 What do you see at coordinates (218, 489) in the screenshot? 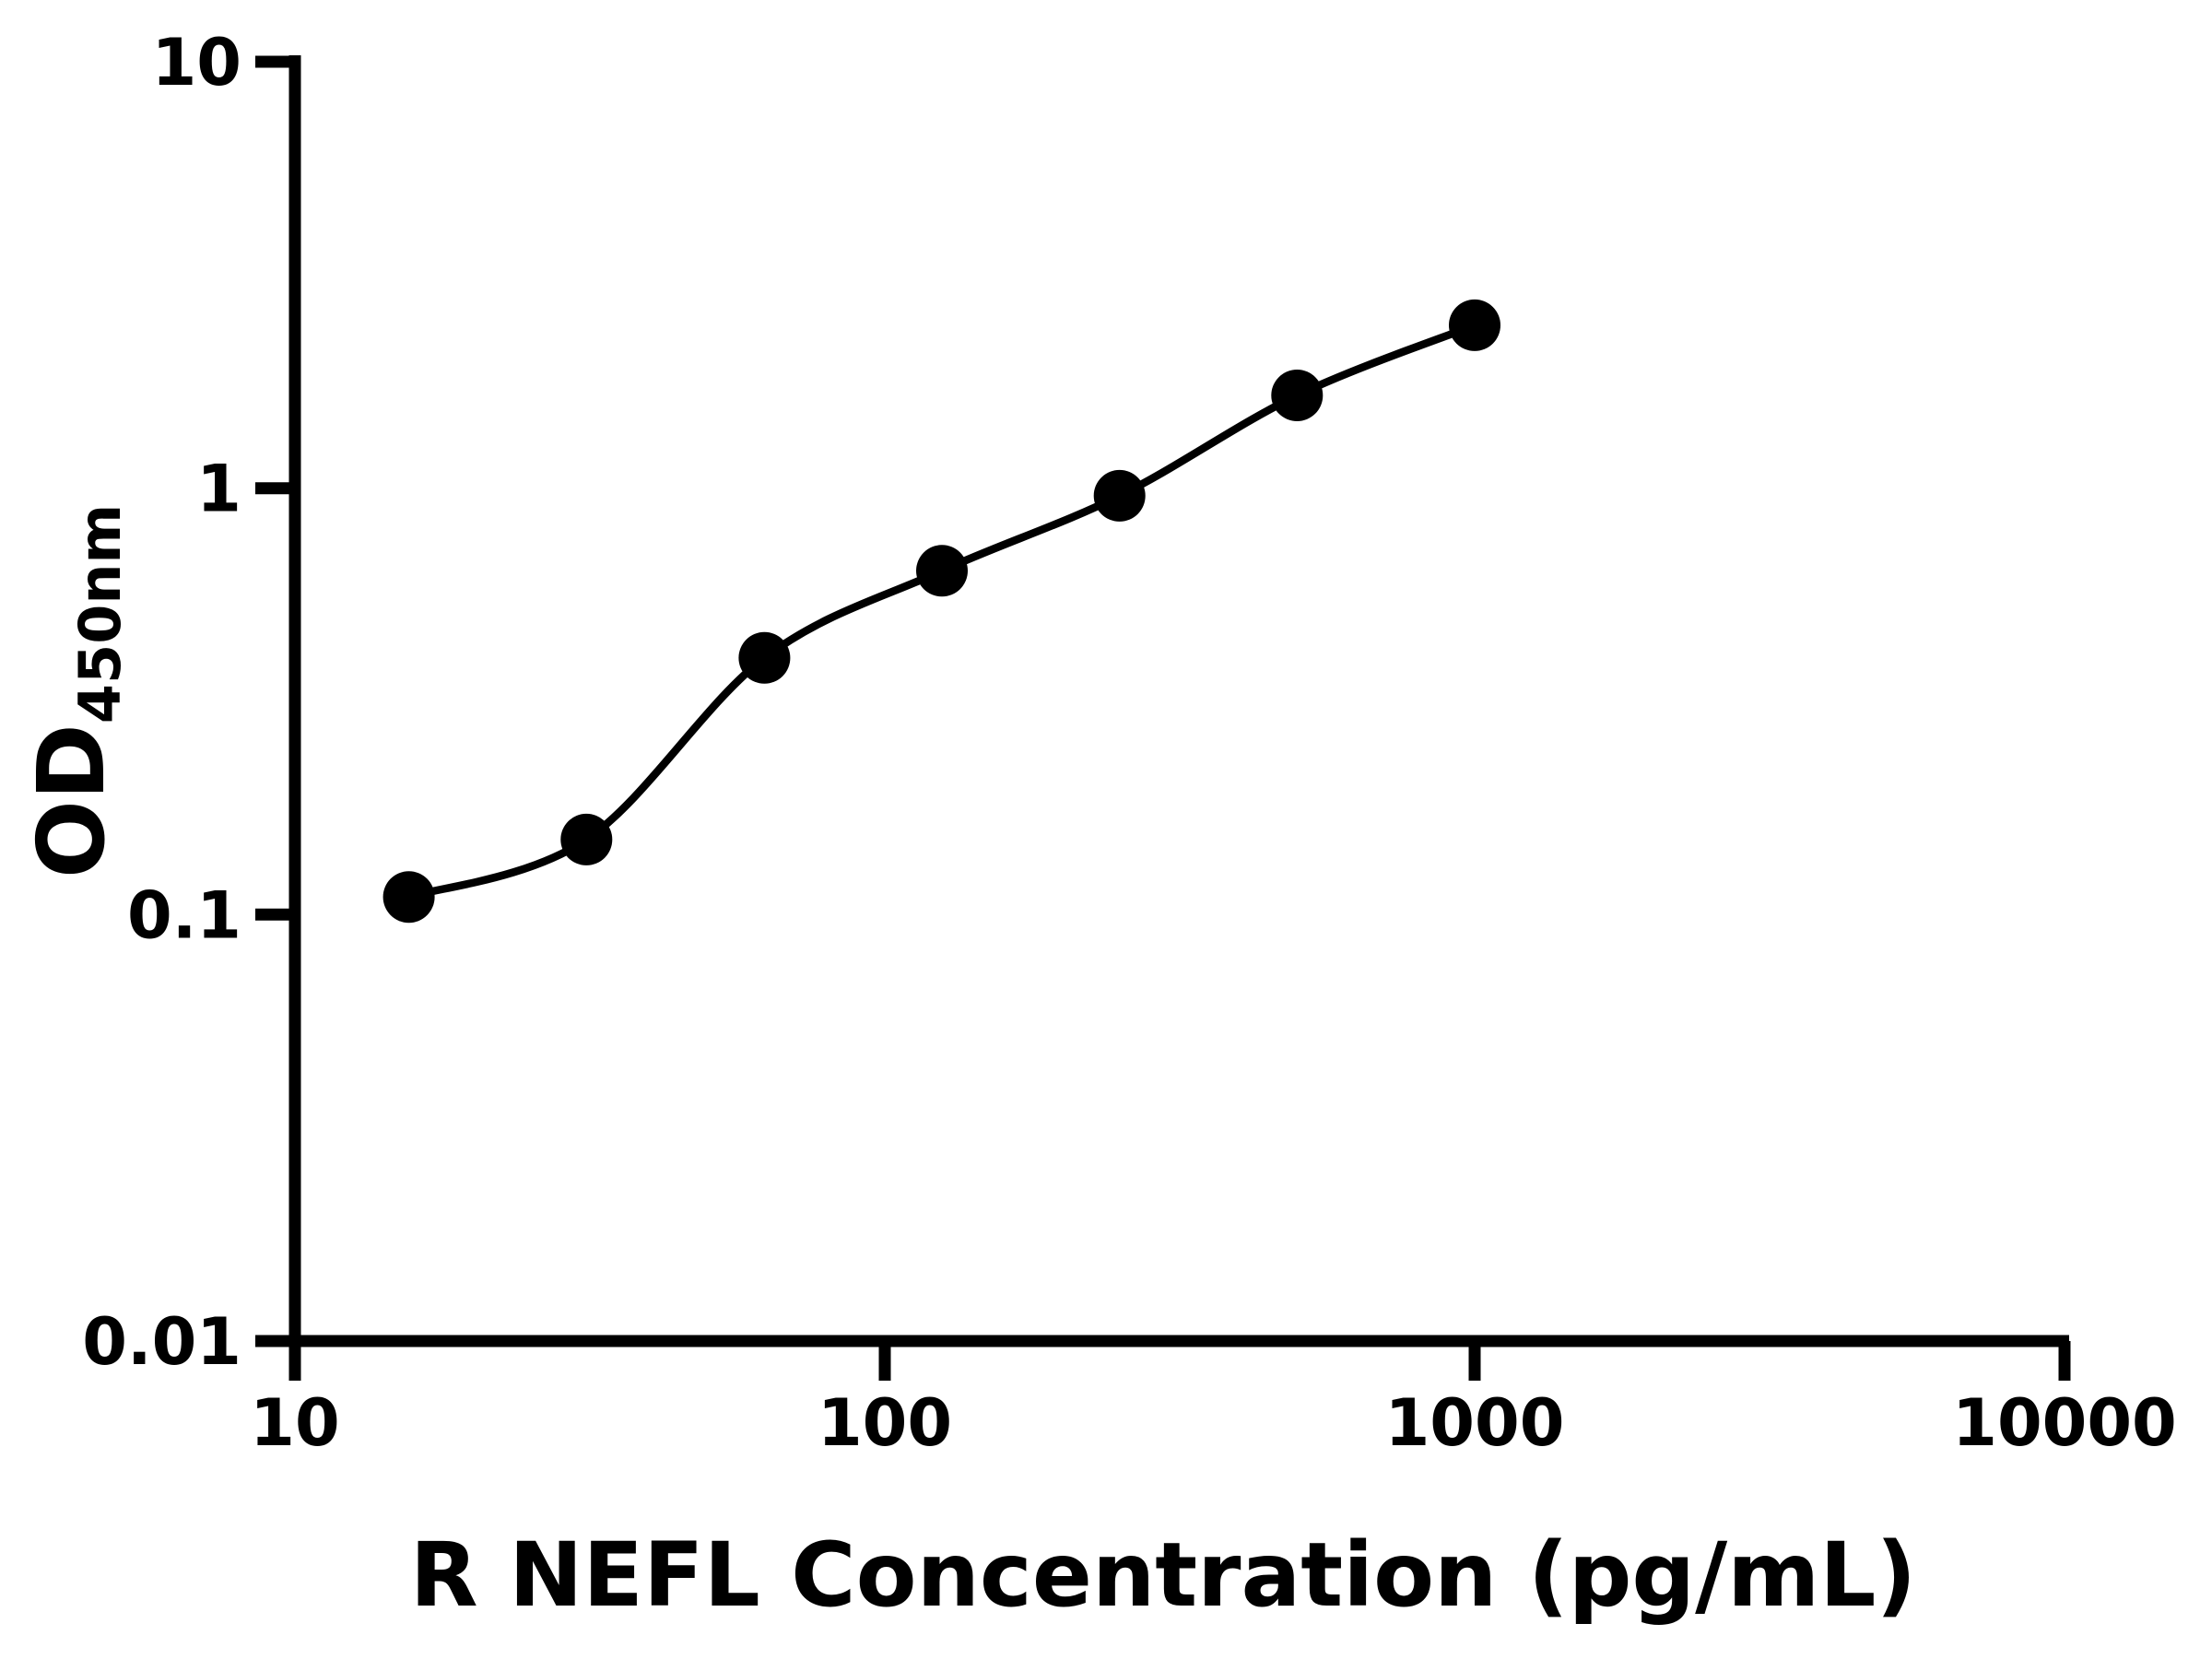
I see `y-tick-label: 1` at bounding box center [218, 489].